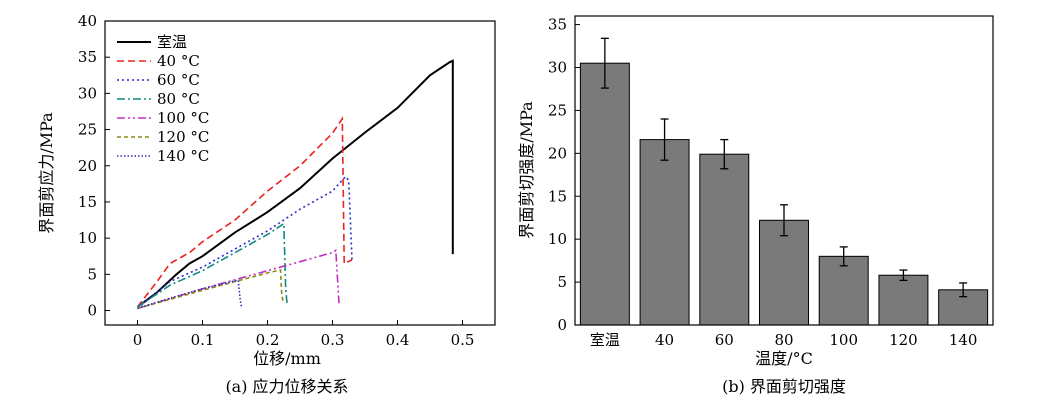  Describe the element at coordinates (183, 156) in the screenshot. I see `legend-label-6: 140 °C` at that location.